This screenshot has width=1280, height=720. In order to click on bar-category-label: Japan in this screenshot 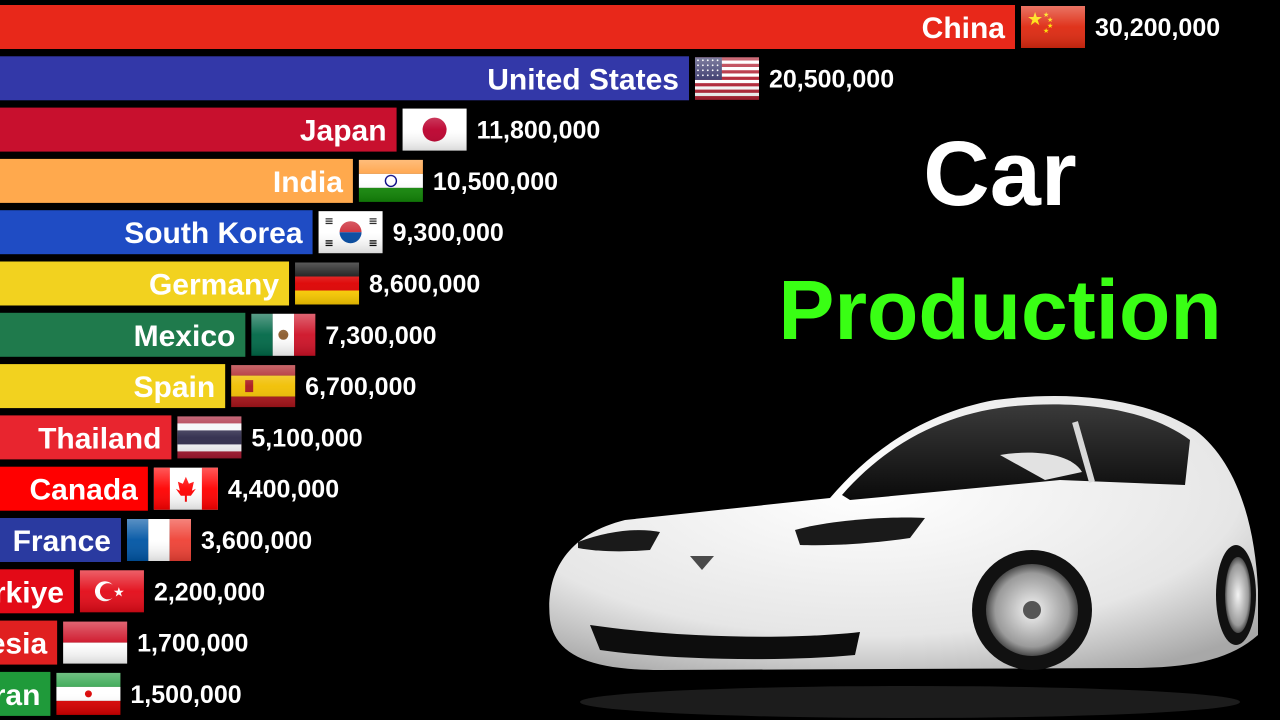, I will do `click(343, 131)`.